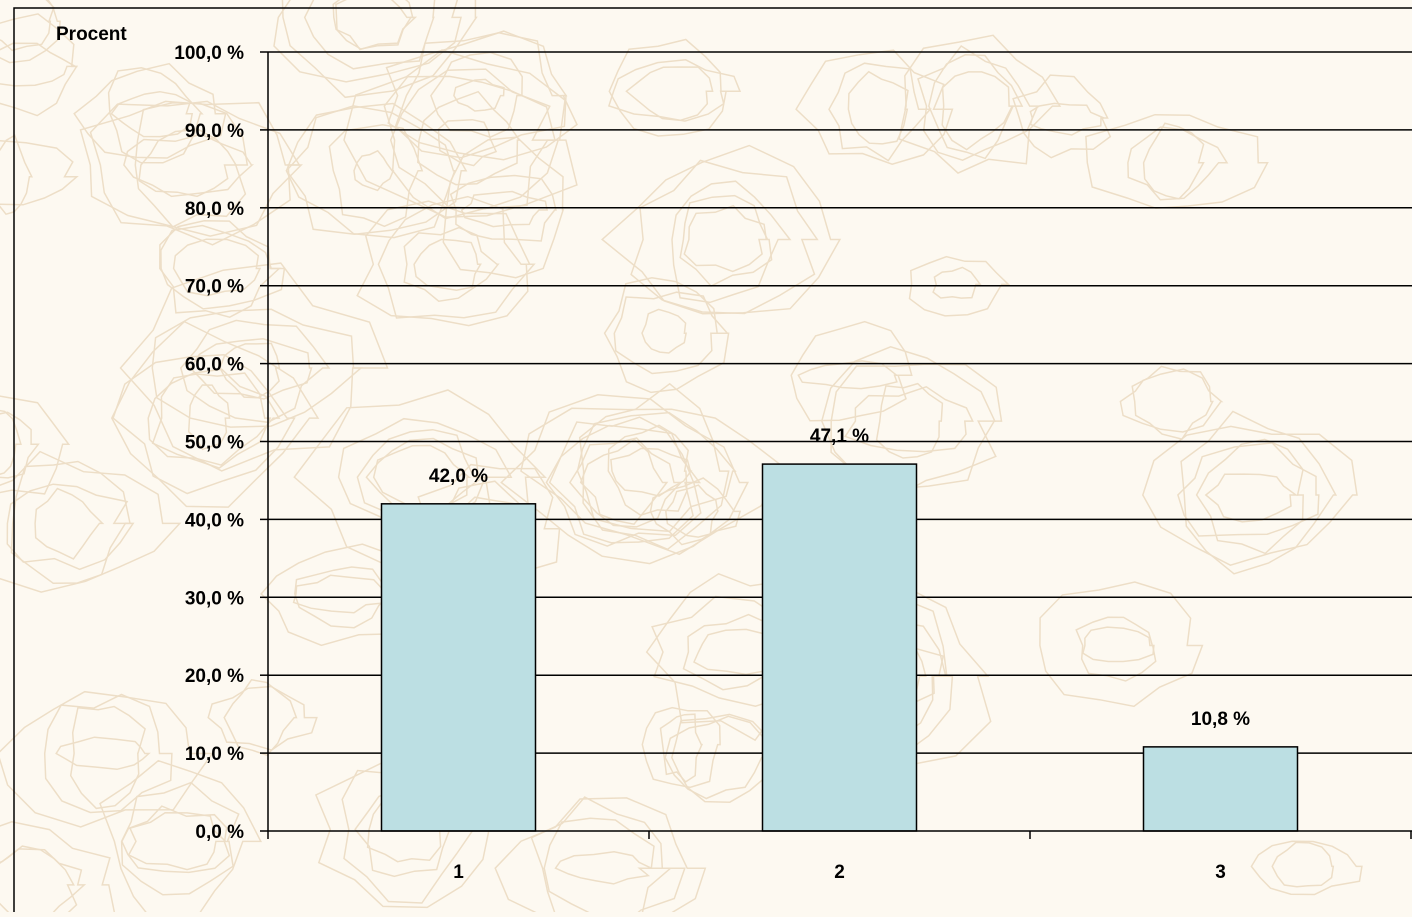  Describe the element at coordinates (214, 754) in the screenshot. I see `y-tick-label: 10,0 %` at that location.